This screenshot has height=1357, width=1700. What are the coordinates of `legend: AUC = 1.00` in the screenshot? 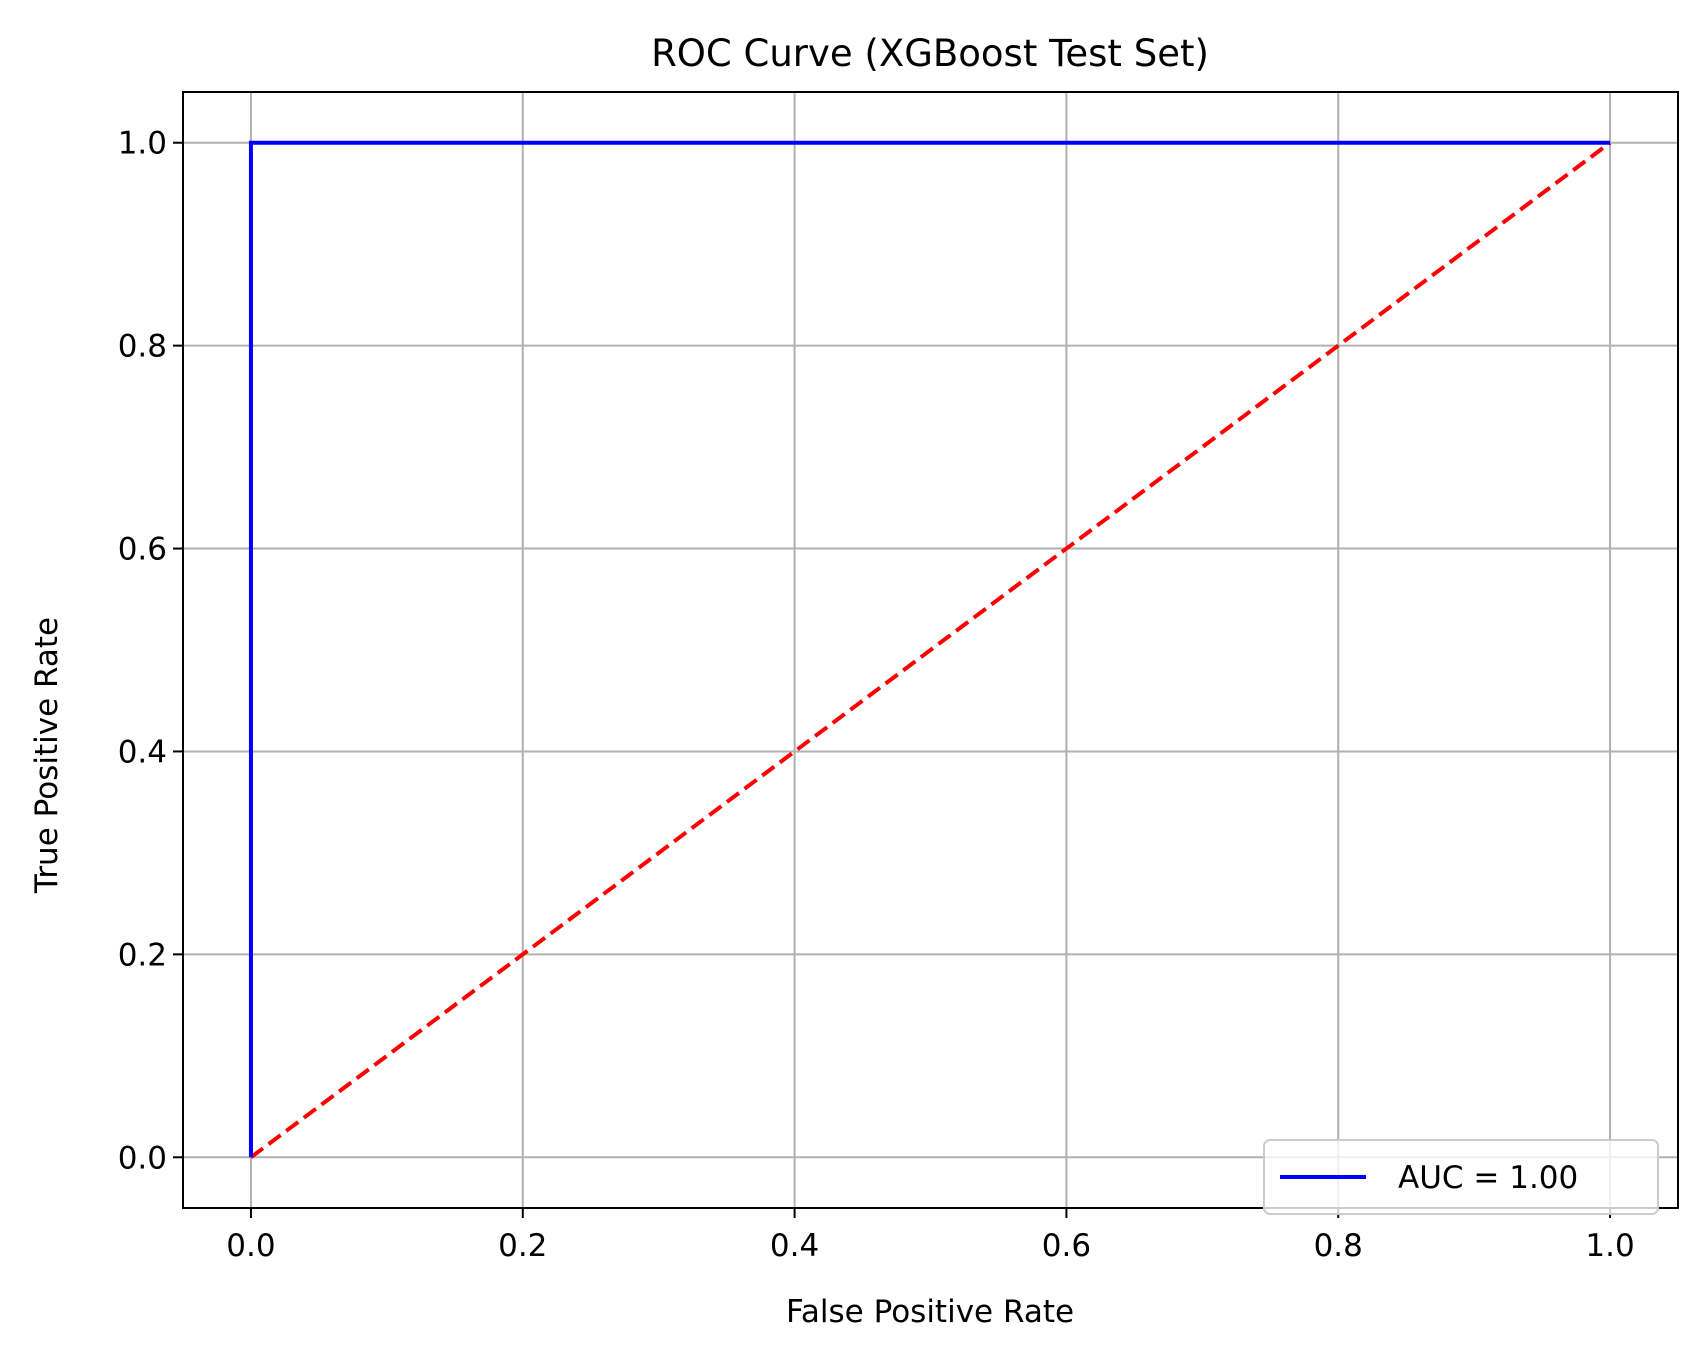 It's located at (1461, 1177).